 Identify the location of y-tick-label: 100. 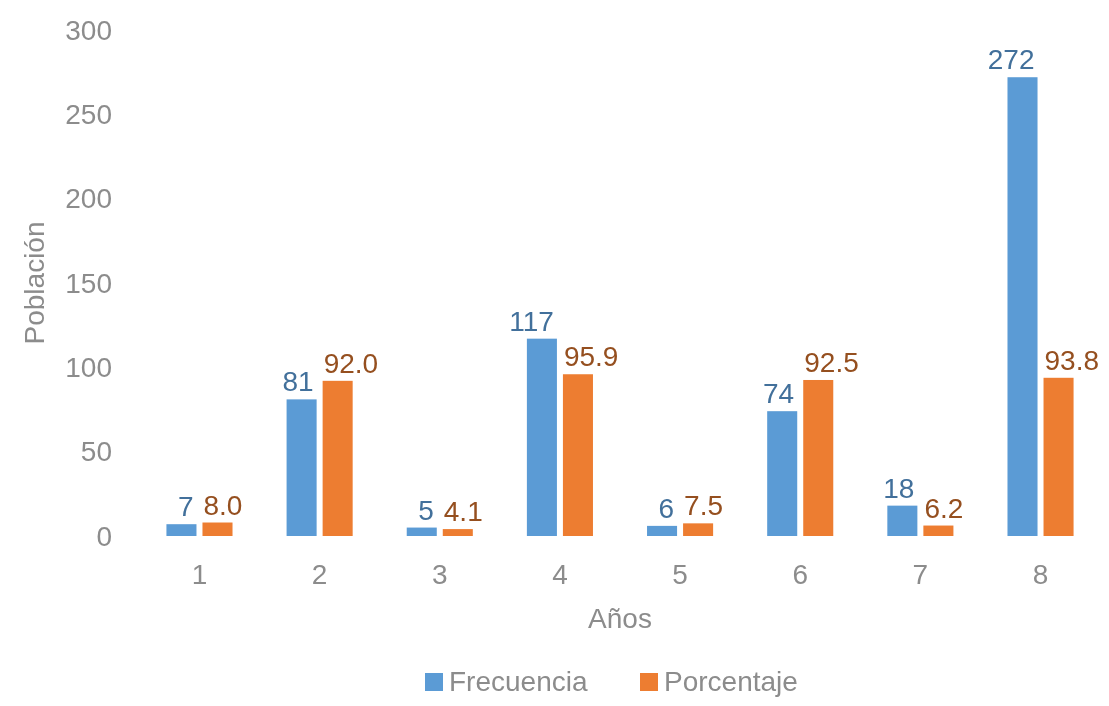
(88, 368).